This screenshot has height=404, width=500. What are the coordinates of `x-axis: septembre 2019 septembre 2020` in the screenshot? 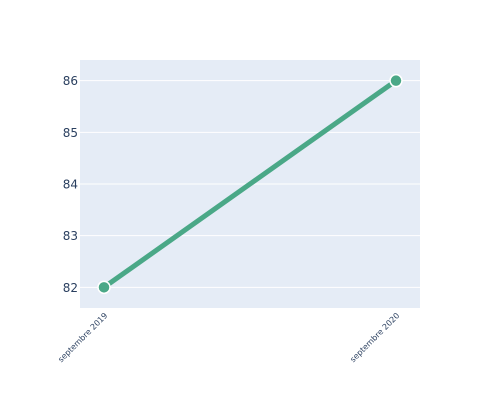 It's located at (228, 337).